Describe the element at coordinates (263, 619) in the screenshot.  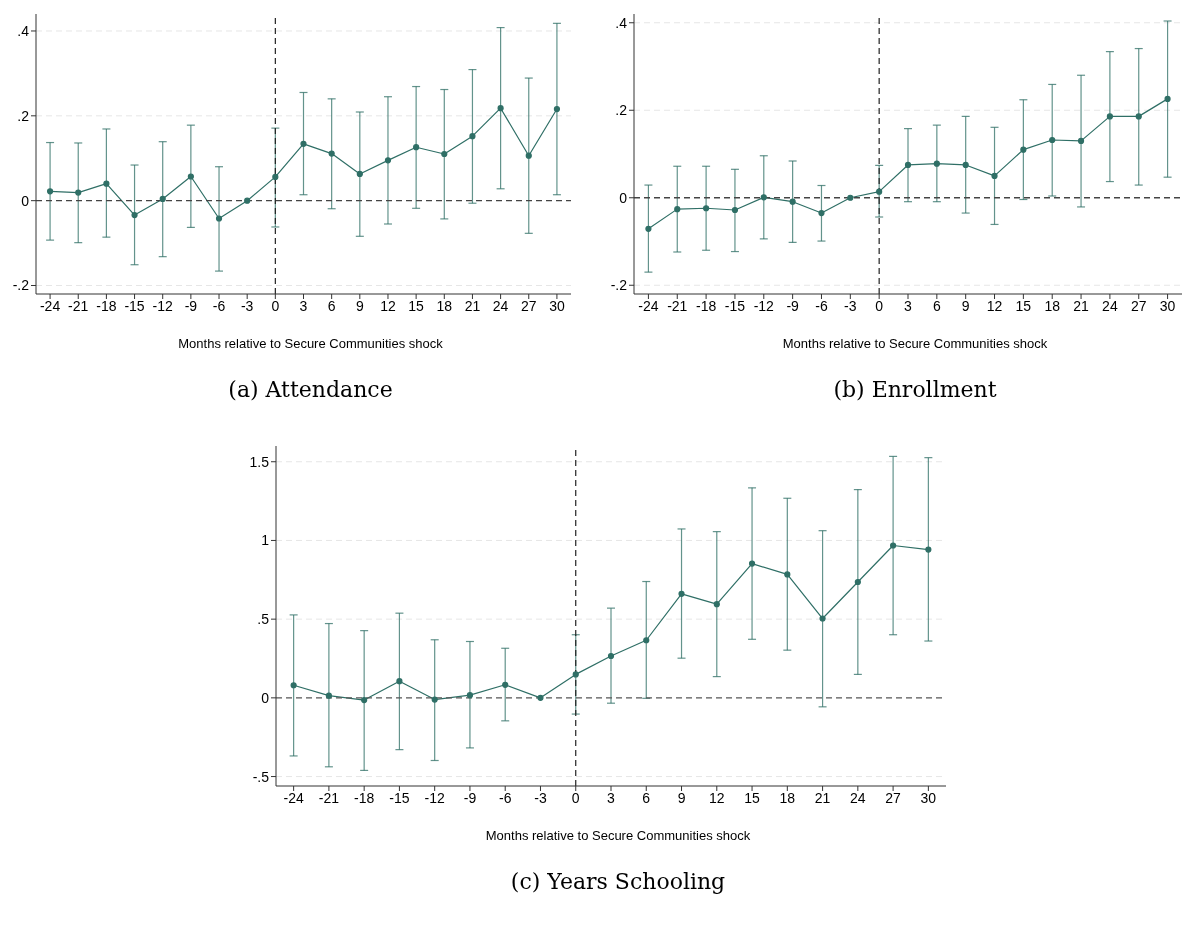
I see `y-tick-label: .5` at that location.